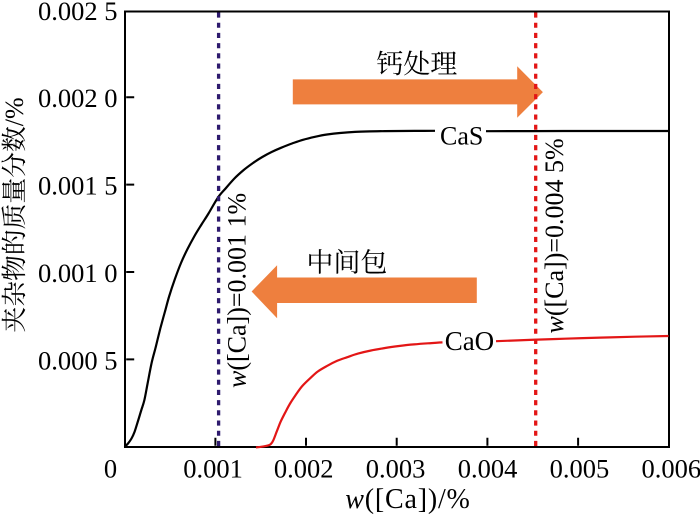 The width and height of the screenshot is (700, 516). I want to click on svg-text: 0.000 5, so click(78, 360).